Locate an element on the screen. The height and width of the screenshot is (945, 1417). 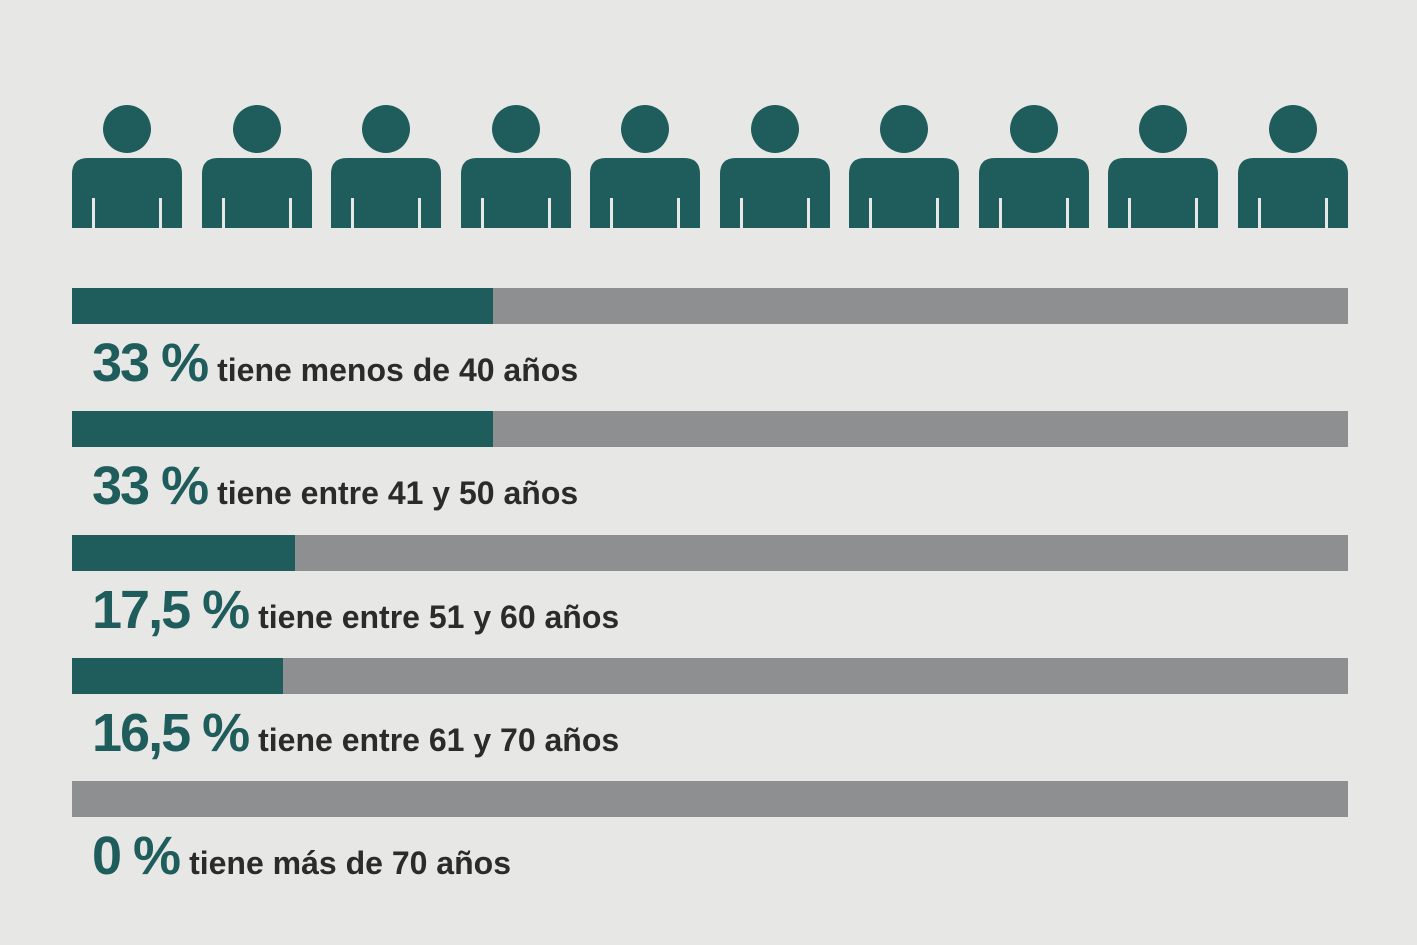
bar-value-label: 16,5 % is located at coordinates (171, 733).